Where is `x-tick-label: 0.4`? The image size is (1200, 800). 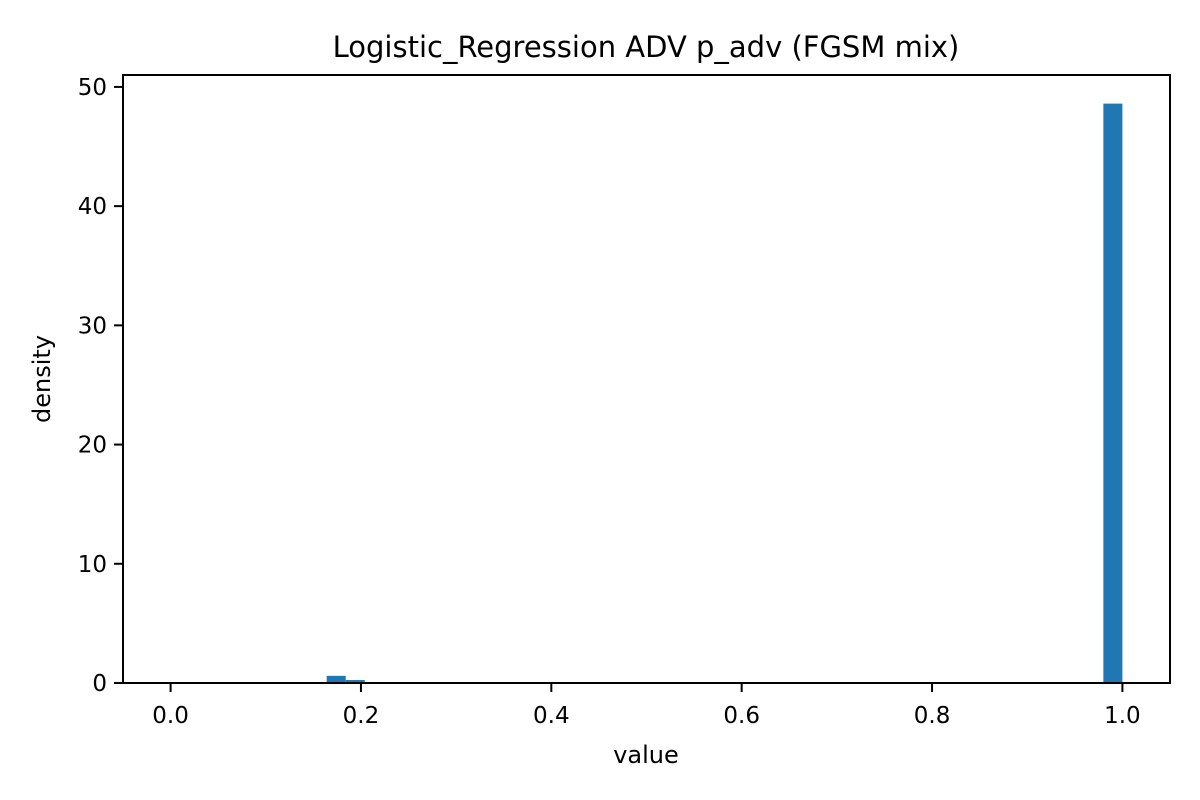 x-tick-label: 0.4 is located at coordinates (551, 716).